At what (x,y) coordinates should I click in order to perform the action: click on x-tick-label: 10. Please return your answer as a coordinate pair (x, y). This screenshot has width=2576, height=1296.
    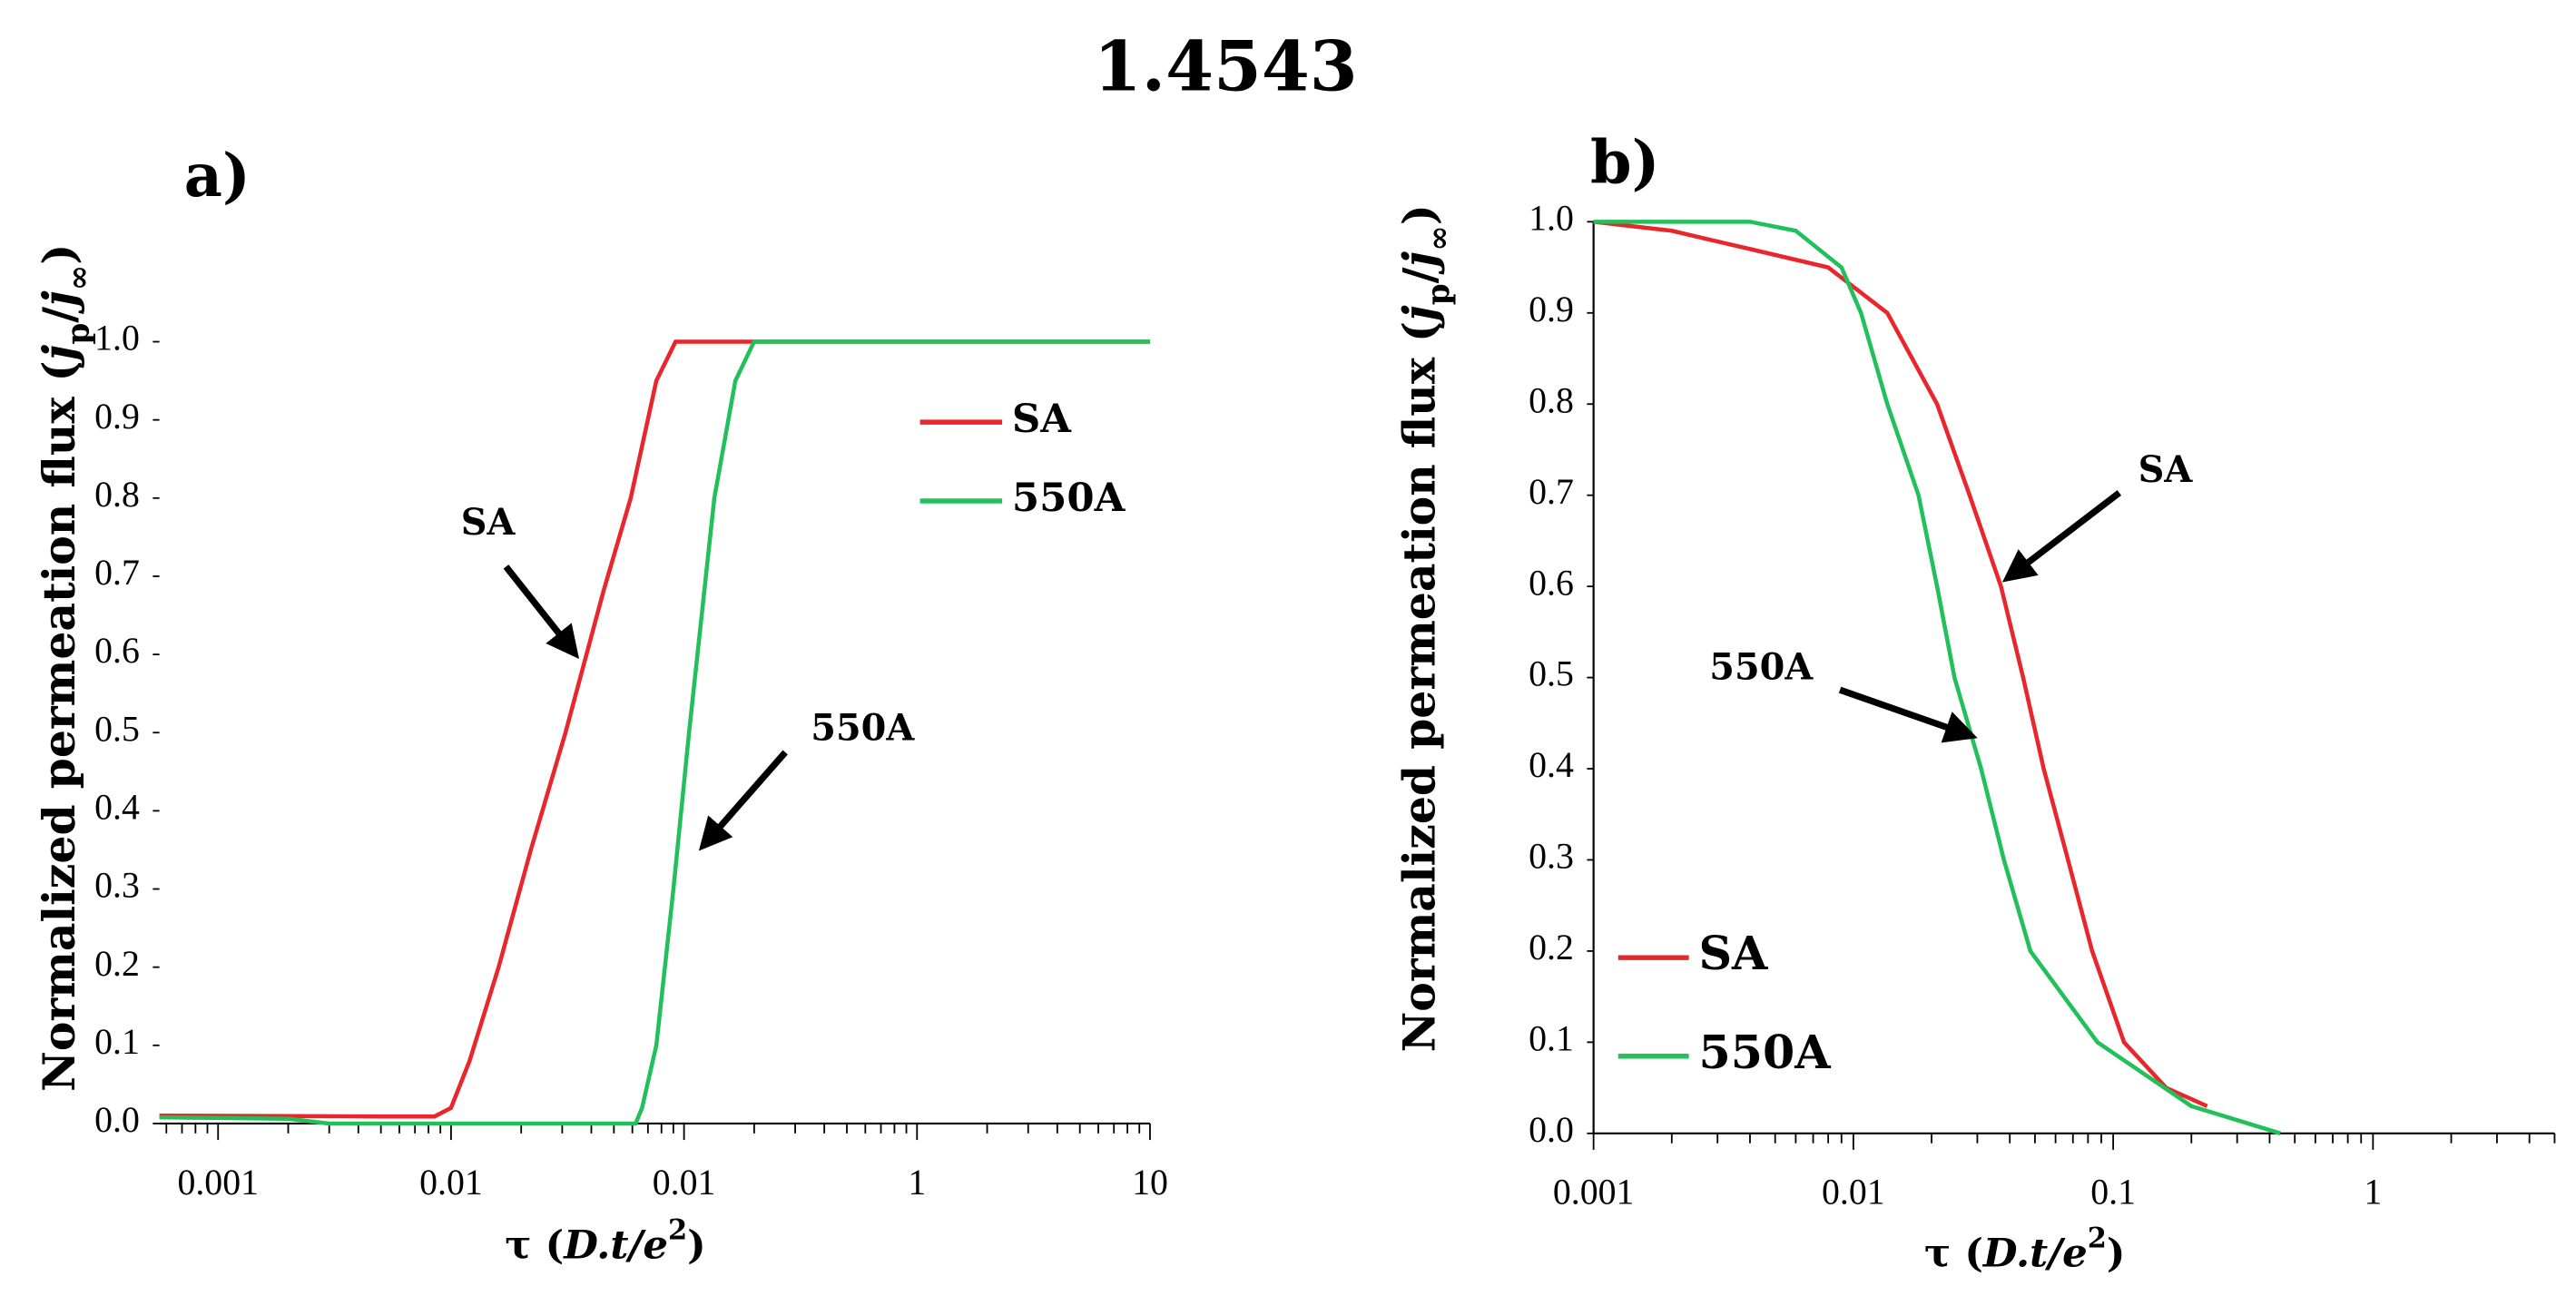
    Looking at the image, I should click on (1150, 1183).